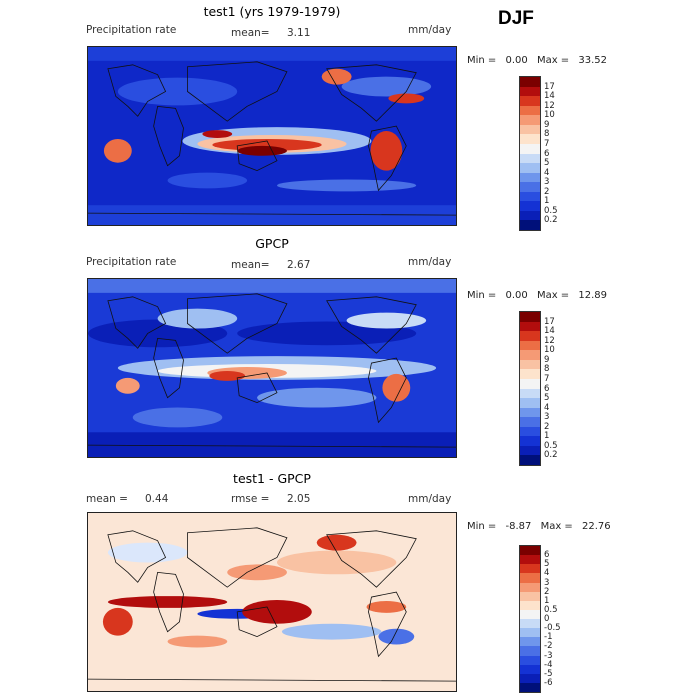  I want to click on panel-3-rmse-label: rmse =, so click(250, 499).